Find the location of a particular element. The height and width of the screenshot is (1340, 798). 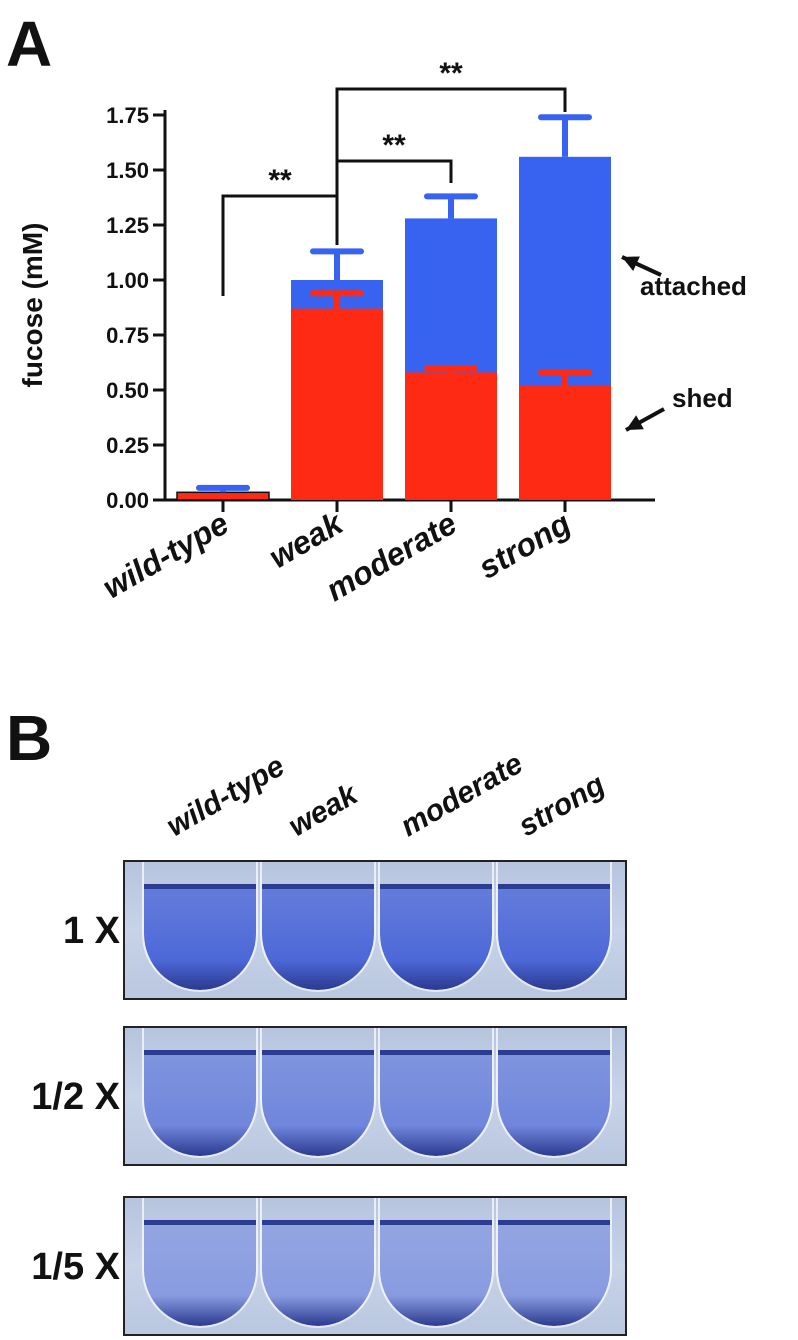

y-axis-label-group: fucose (mM) is located at coordinates (32, 305).